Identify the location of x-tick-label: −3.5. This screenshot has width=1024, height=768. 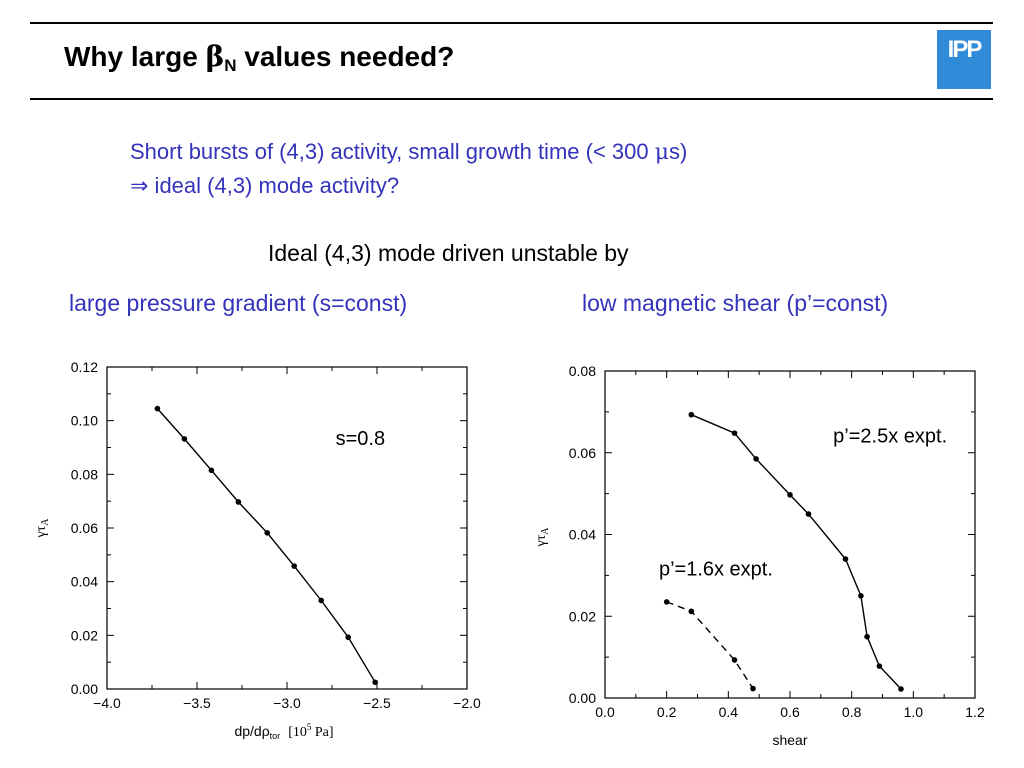
(197, 703).